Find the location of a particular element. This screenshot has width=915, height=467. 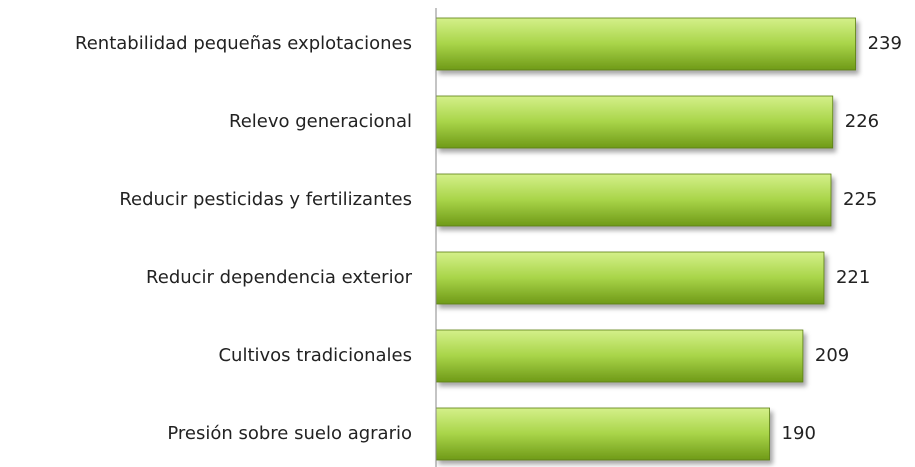

value-label: 190 is located at coordinates (799, 433).